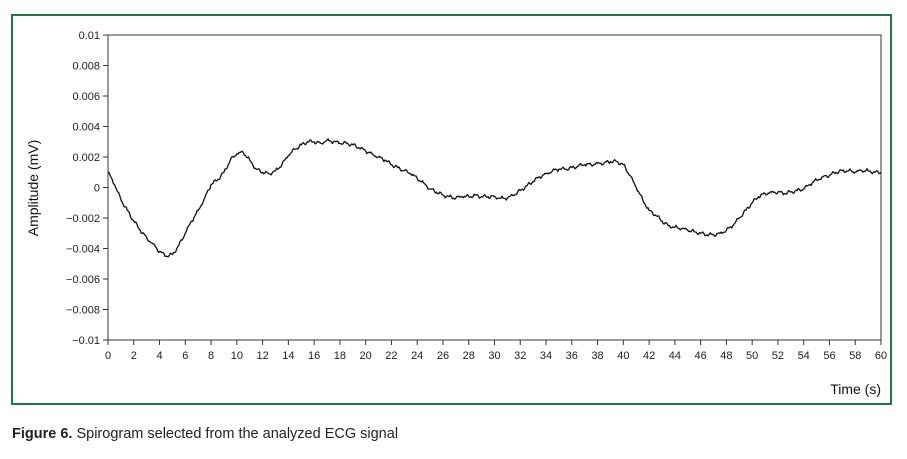 This screenshot has width=907, height=459. I want to click on x-tick-label: 8, so click(211, 356).